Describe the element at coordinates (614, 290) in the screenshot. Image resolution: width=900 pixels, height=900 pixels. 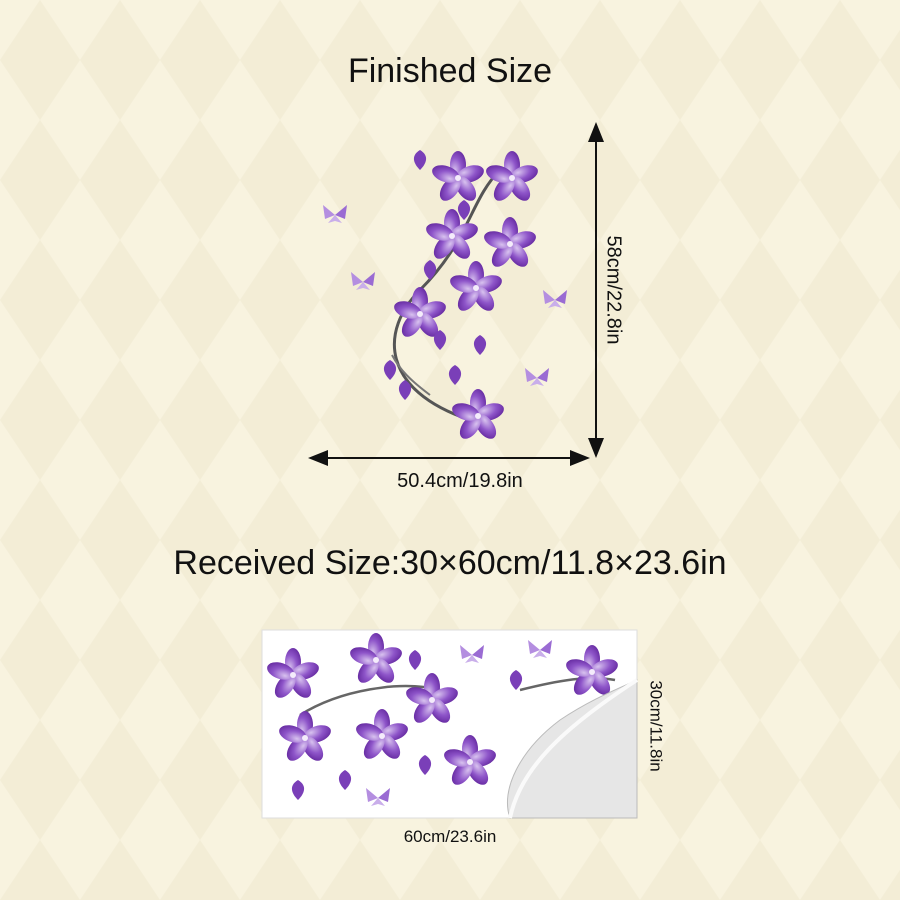
I see `finished-height-label: 58cm/22.8in` at that location.